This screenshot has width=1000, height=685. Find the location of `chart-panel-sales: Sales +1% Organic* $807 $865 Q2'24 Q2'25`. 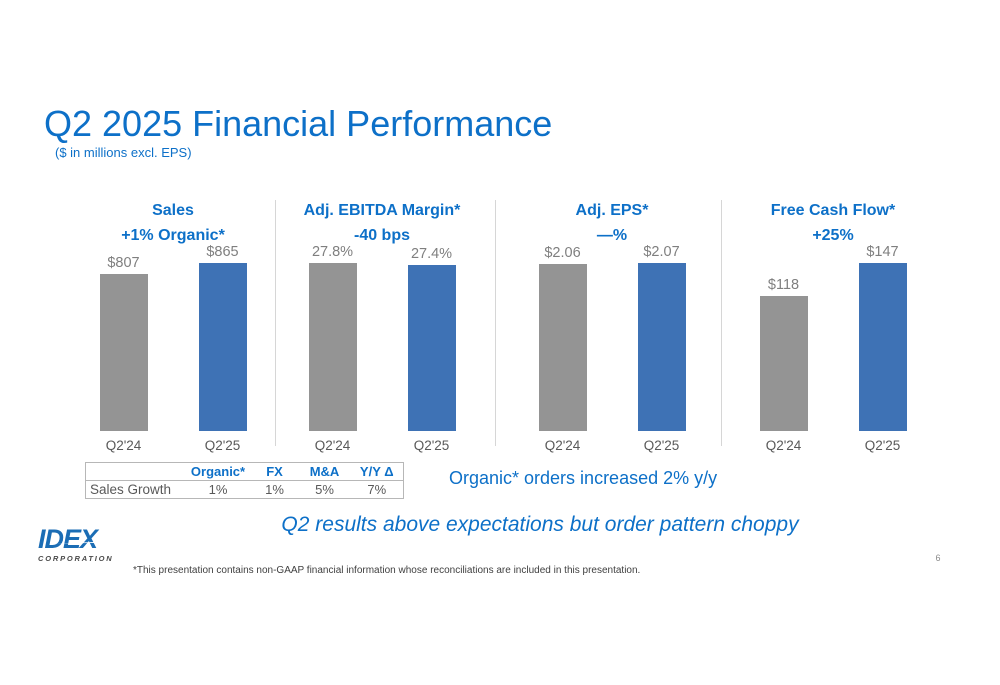

chart-panel-sales: Sales +1% Organic* $807 $865 Q2'24 Q2'25 is located at coordinates (173, 326).